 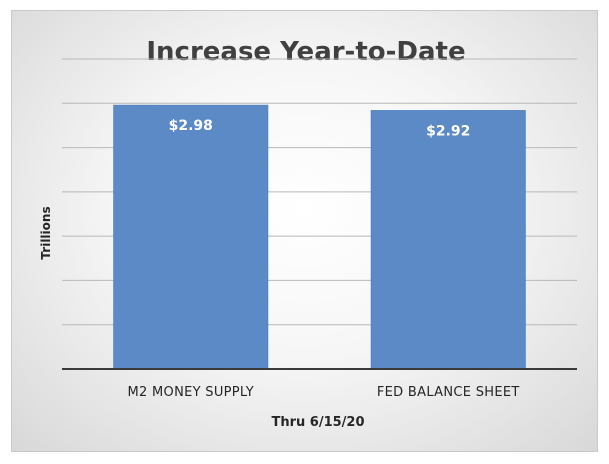 What do you see at coordinates (46, 232) in the screenshot?
I see `y-axis-label: Trillions` at bounding box center [46, 232].